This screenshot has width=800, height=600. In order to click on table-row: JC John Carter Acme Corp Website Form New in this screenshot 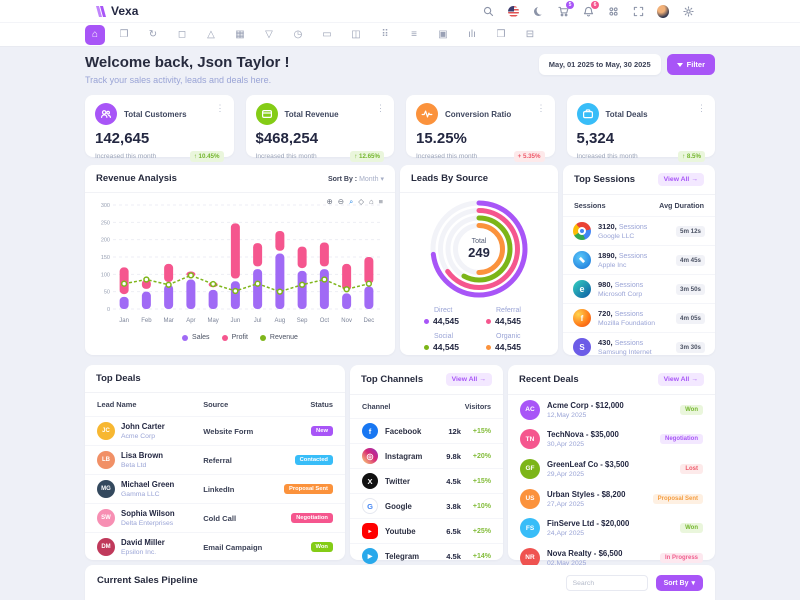, I will do `click(215, 431)`.